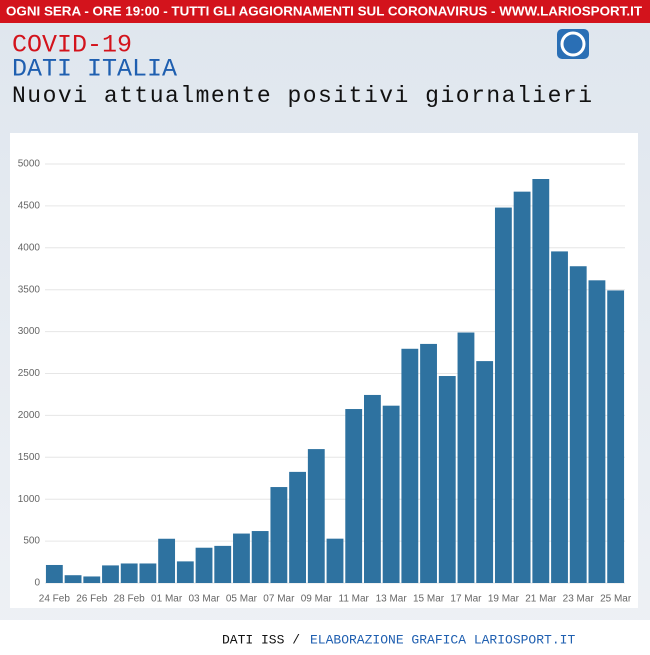 This screenshot has height=655, width=650. Describe the element at coordinates (31, 541) in the screenshot. I see `y-tick-label: 500` at that location.